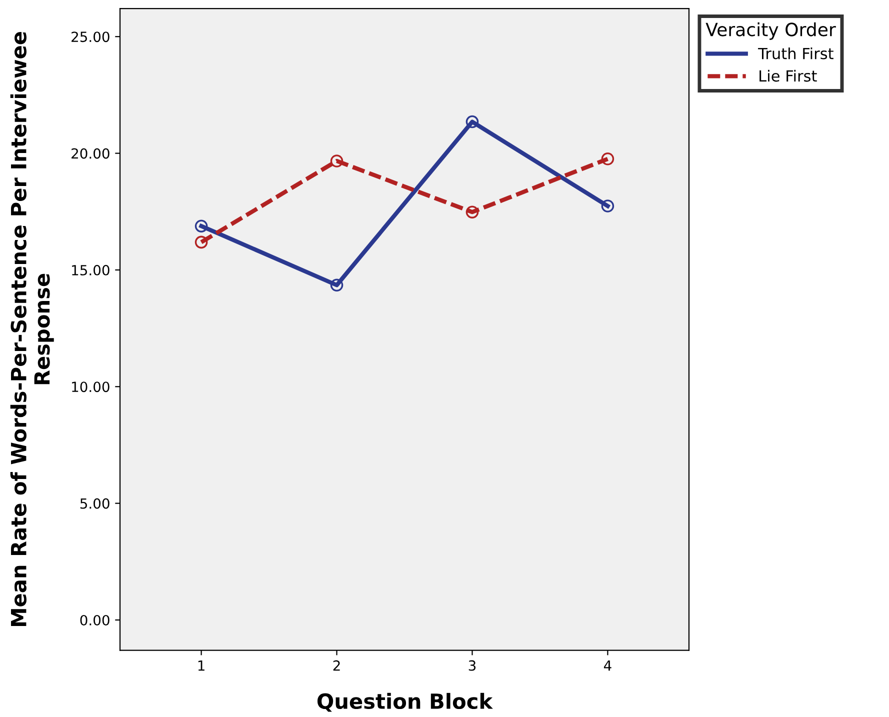  I want to click on y-axis-title: Mean Rate of Words-Per-Sentence Per Interviewee Response, so click(32, 329).